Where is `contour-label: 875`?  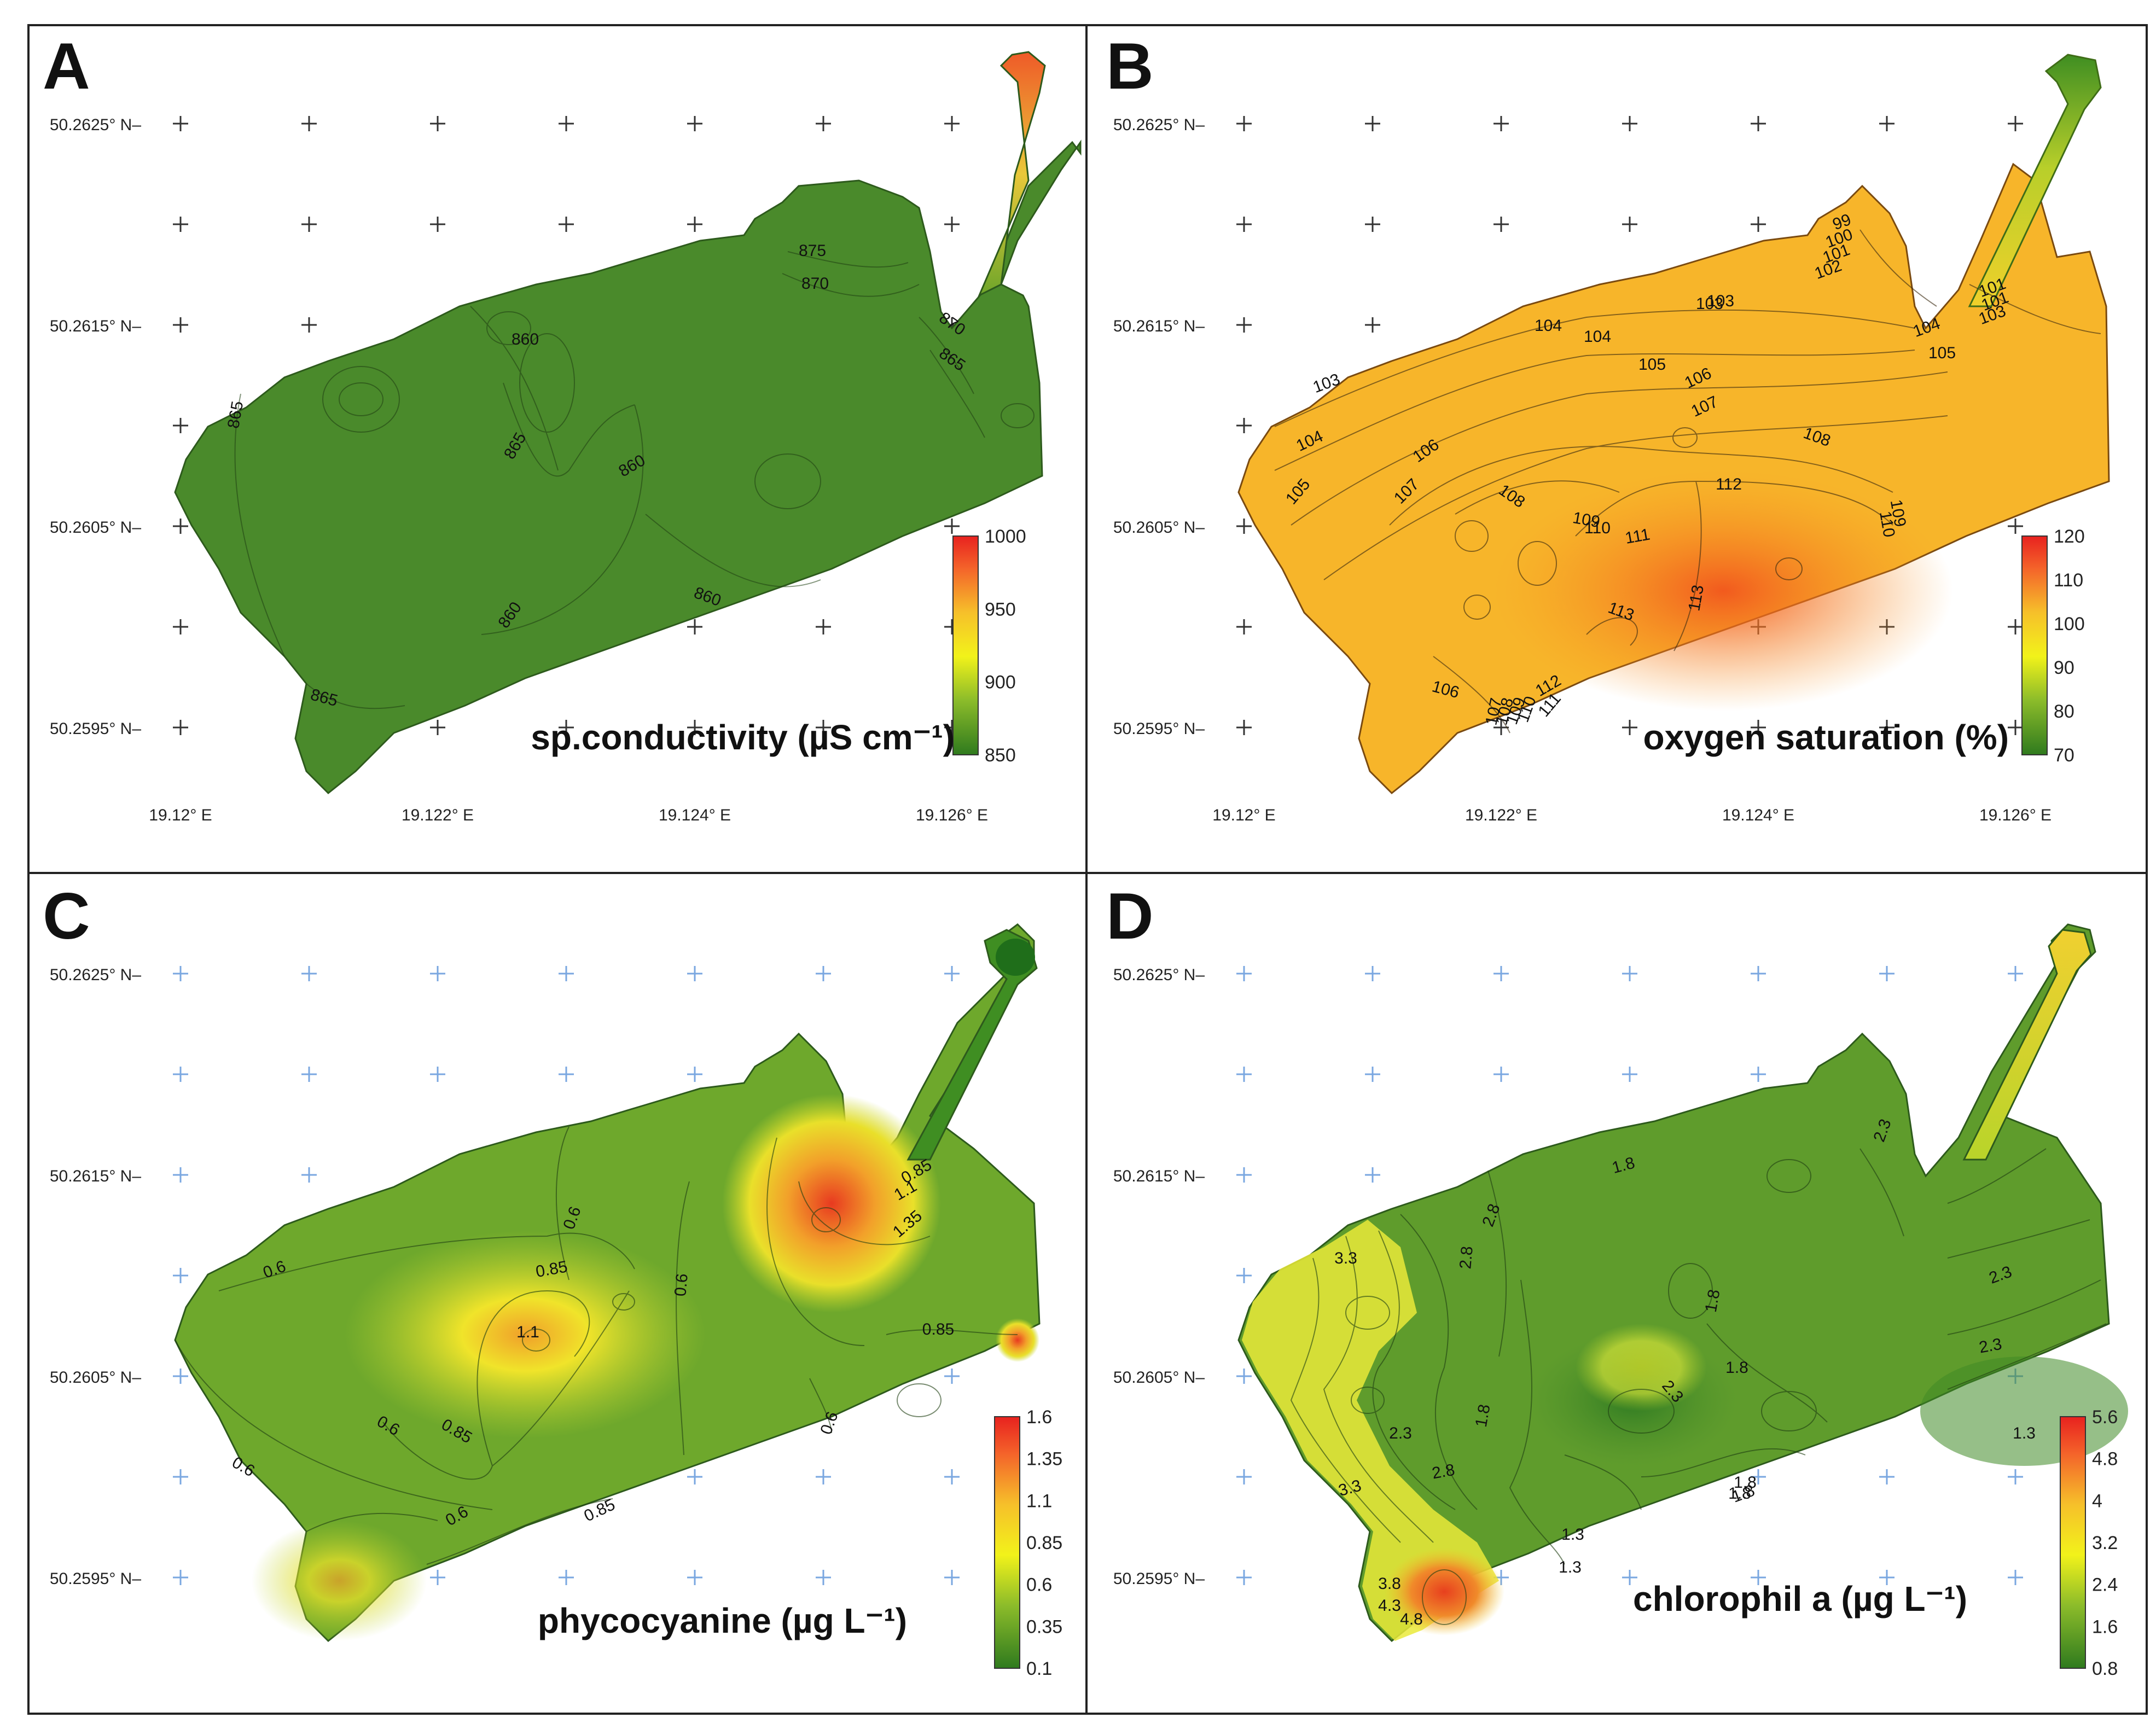 contour-label: 875 is located at coordinates (812, 251).